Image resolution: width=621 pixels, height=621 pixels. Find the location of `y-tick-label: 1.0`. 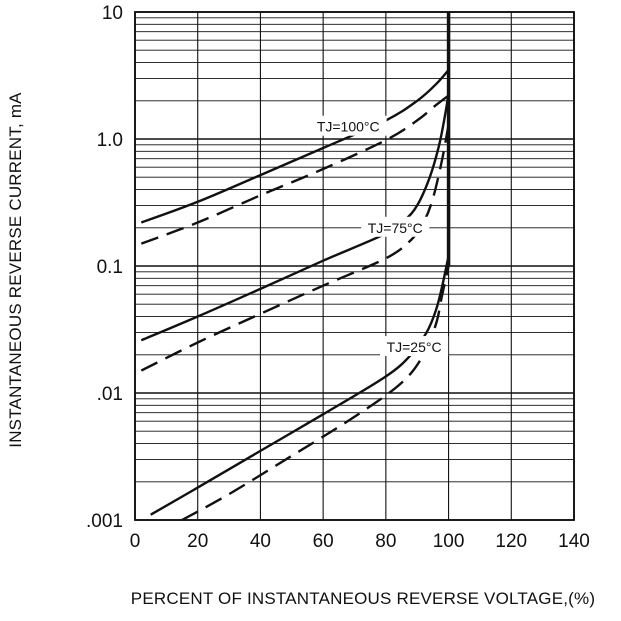

y-tick-label: 1.0 is located at coordinates (110, 140).